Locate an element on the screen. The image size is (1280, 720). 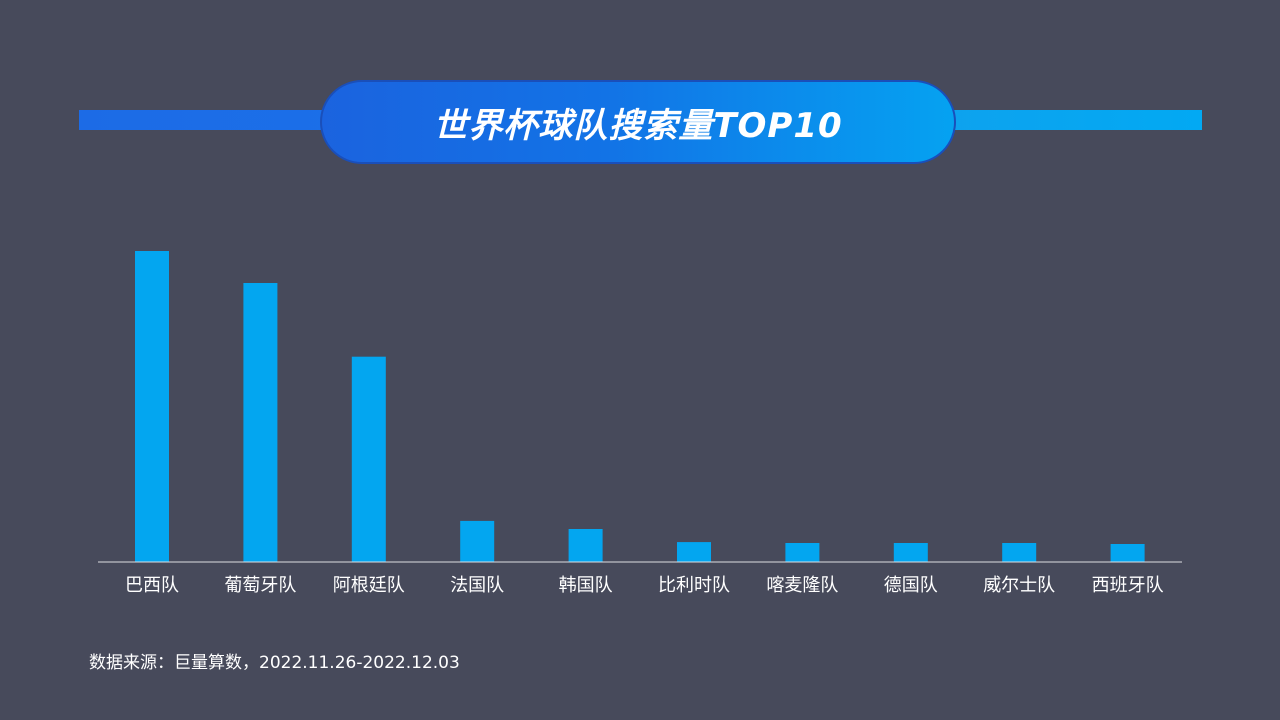
chart-title: 世界杯球队搜索量TOP10 is located at coordinates (638, 125).